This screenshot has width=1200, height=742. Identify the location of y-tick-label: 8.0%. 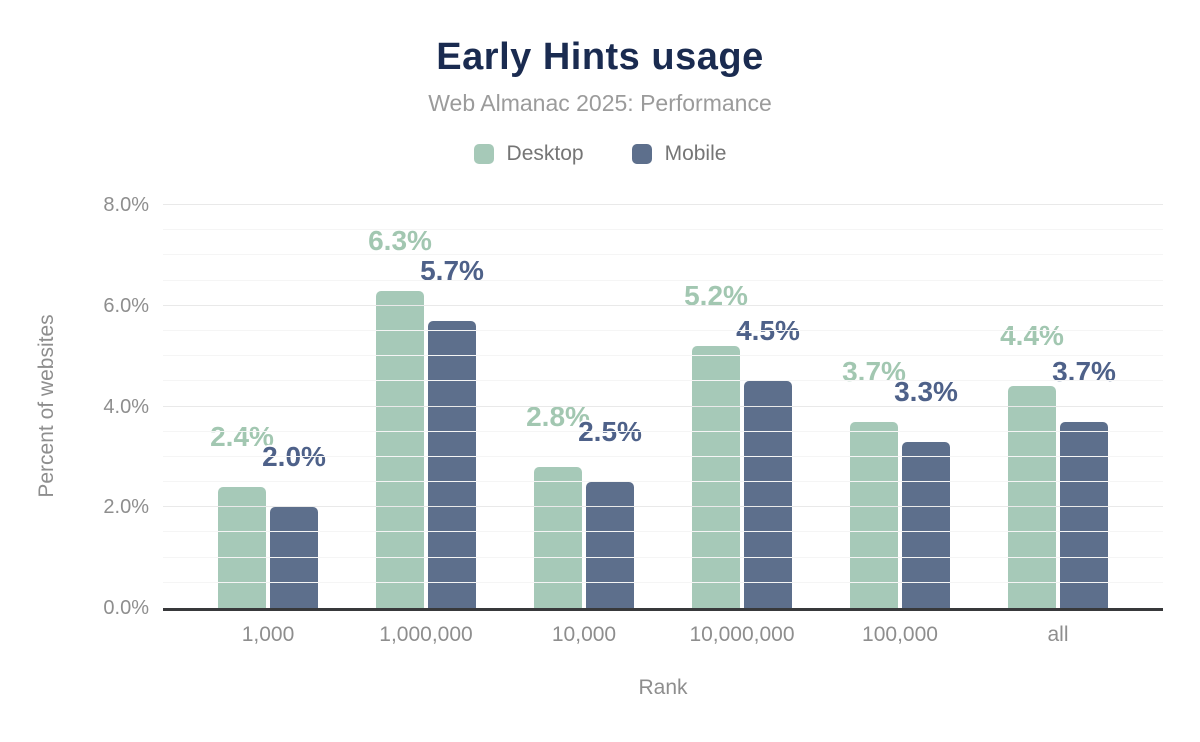
(126, 205).